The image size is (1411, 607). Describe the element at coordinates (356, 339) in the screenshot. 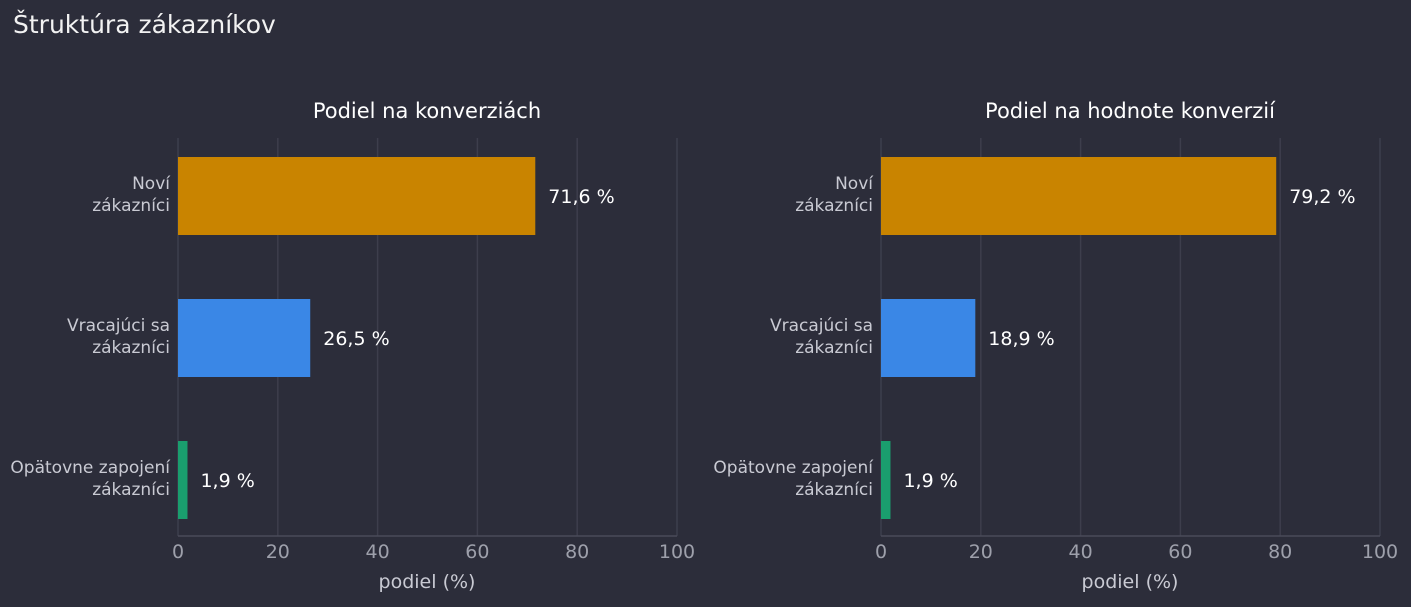

I see `data-label: 26,5 %` at that location.